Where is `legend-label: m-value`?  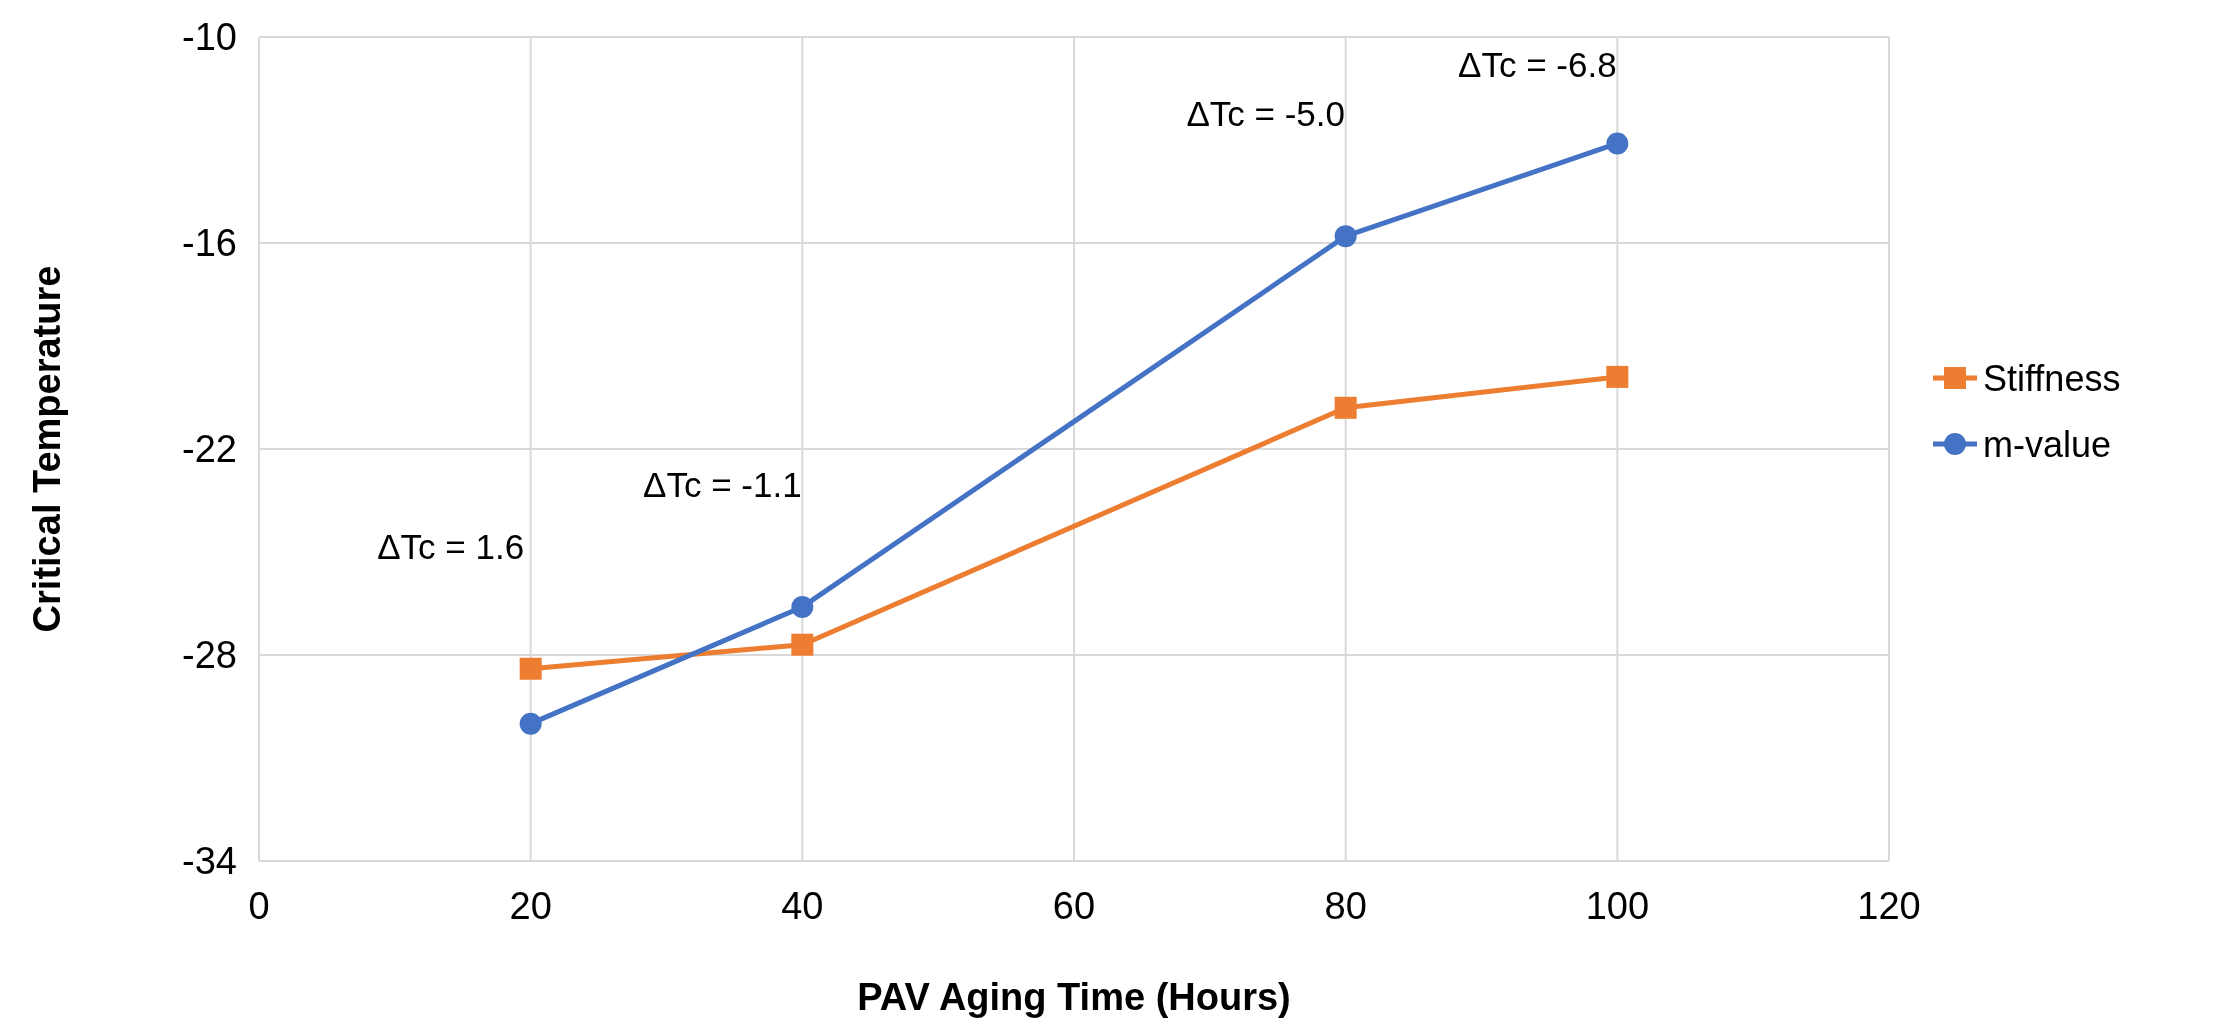 legend-label: m-value is located at coordinates (2047, 444).